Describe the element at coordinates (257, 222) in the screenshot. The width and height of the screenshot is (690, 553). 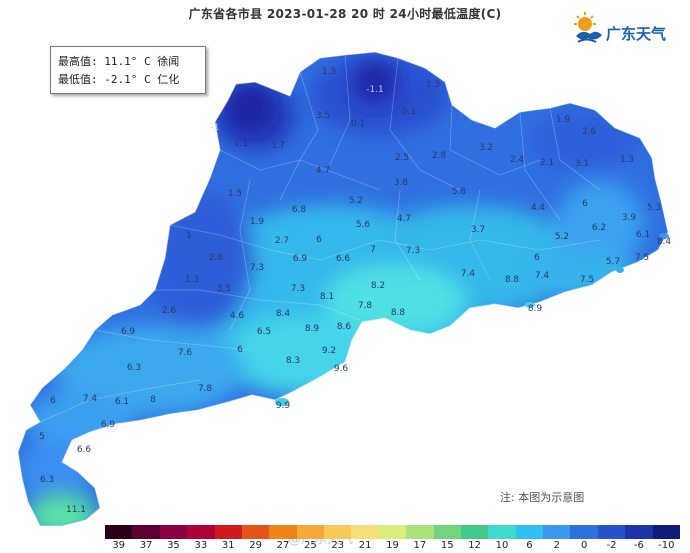
I see `station-temp-label: 1.9` at that location.